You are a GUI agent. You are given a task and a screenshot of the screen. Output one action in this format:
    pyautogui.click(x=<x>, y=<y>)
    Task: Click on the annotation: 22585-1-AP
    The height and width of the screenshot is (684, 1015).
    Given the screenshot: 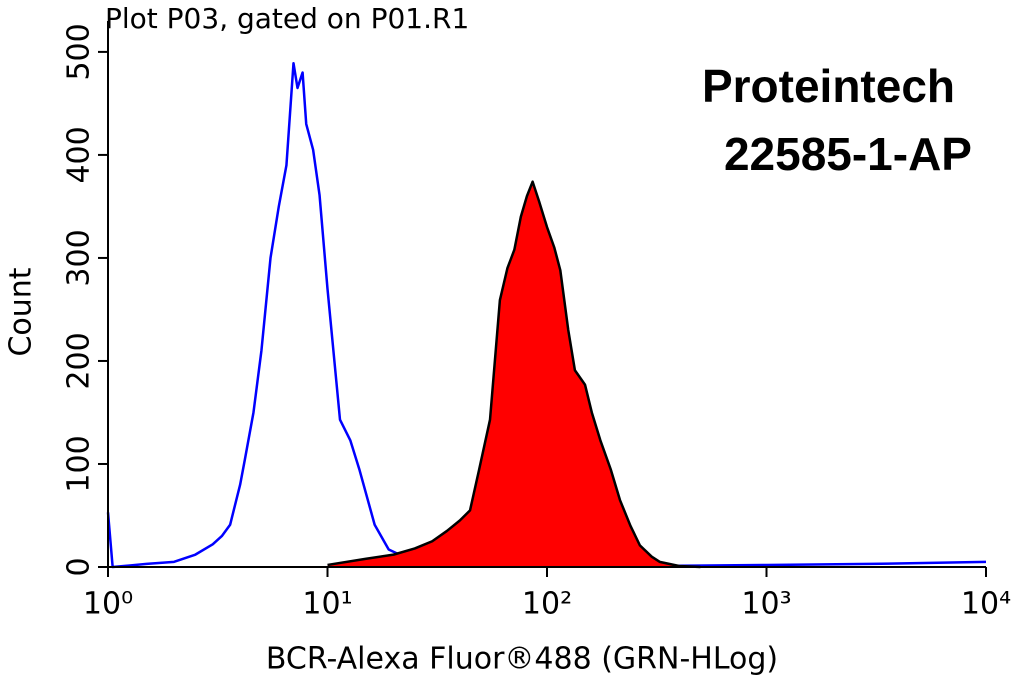 What is the action you would take?
    pyautogui.click(x=848, y=154)
    